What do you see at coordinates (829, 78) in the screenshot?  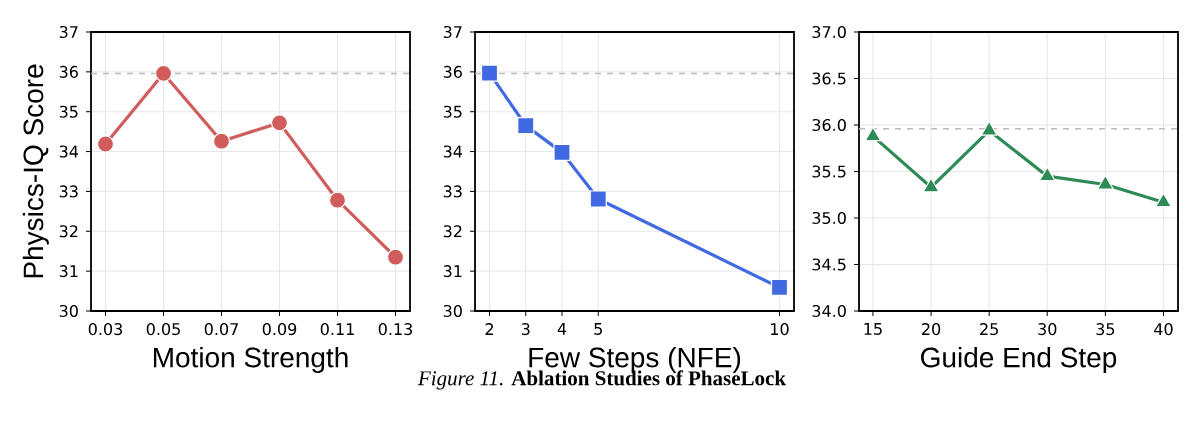 I see `y-tick-label: 36.5` at bounding box center [829, 78].